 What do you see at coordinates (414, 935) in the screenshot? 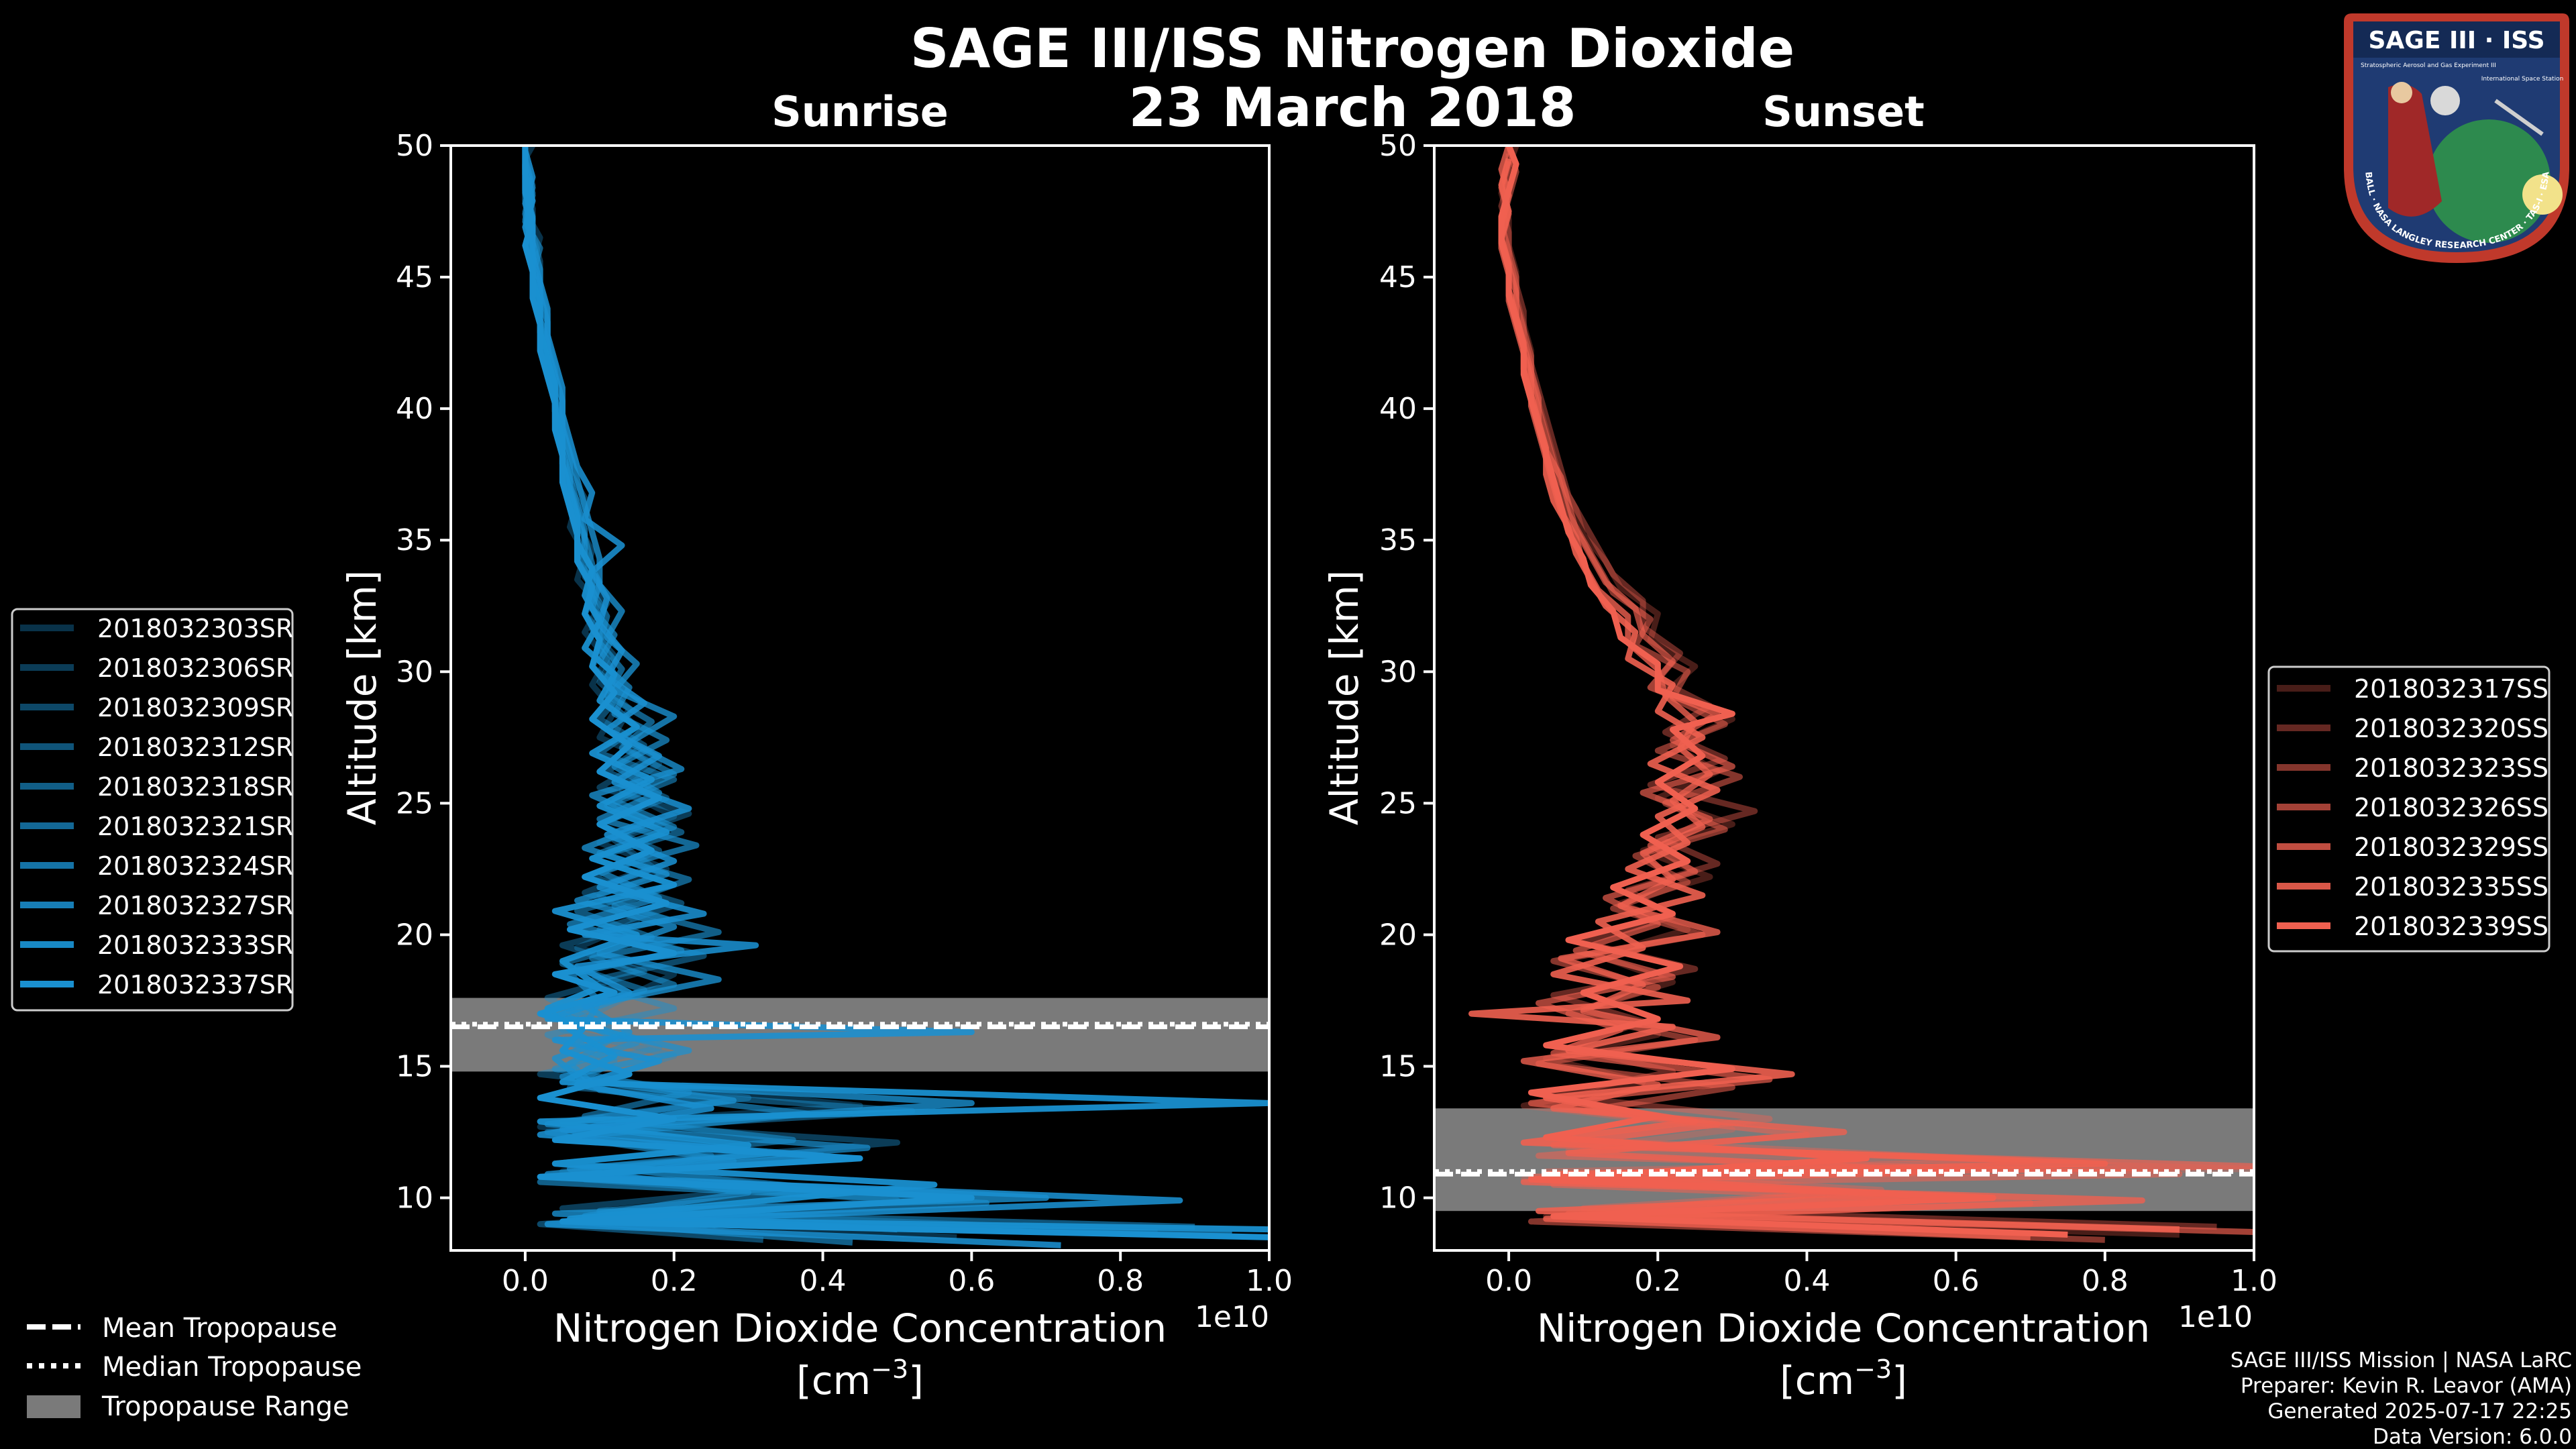
I see `sunrise-ytick-label: 20` at bounding box center [414, 935].